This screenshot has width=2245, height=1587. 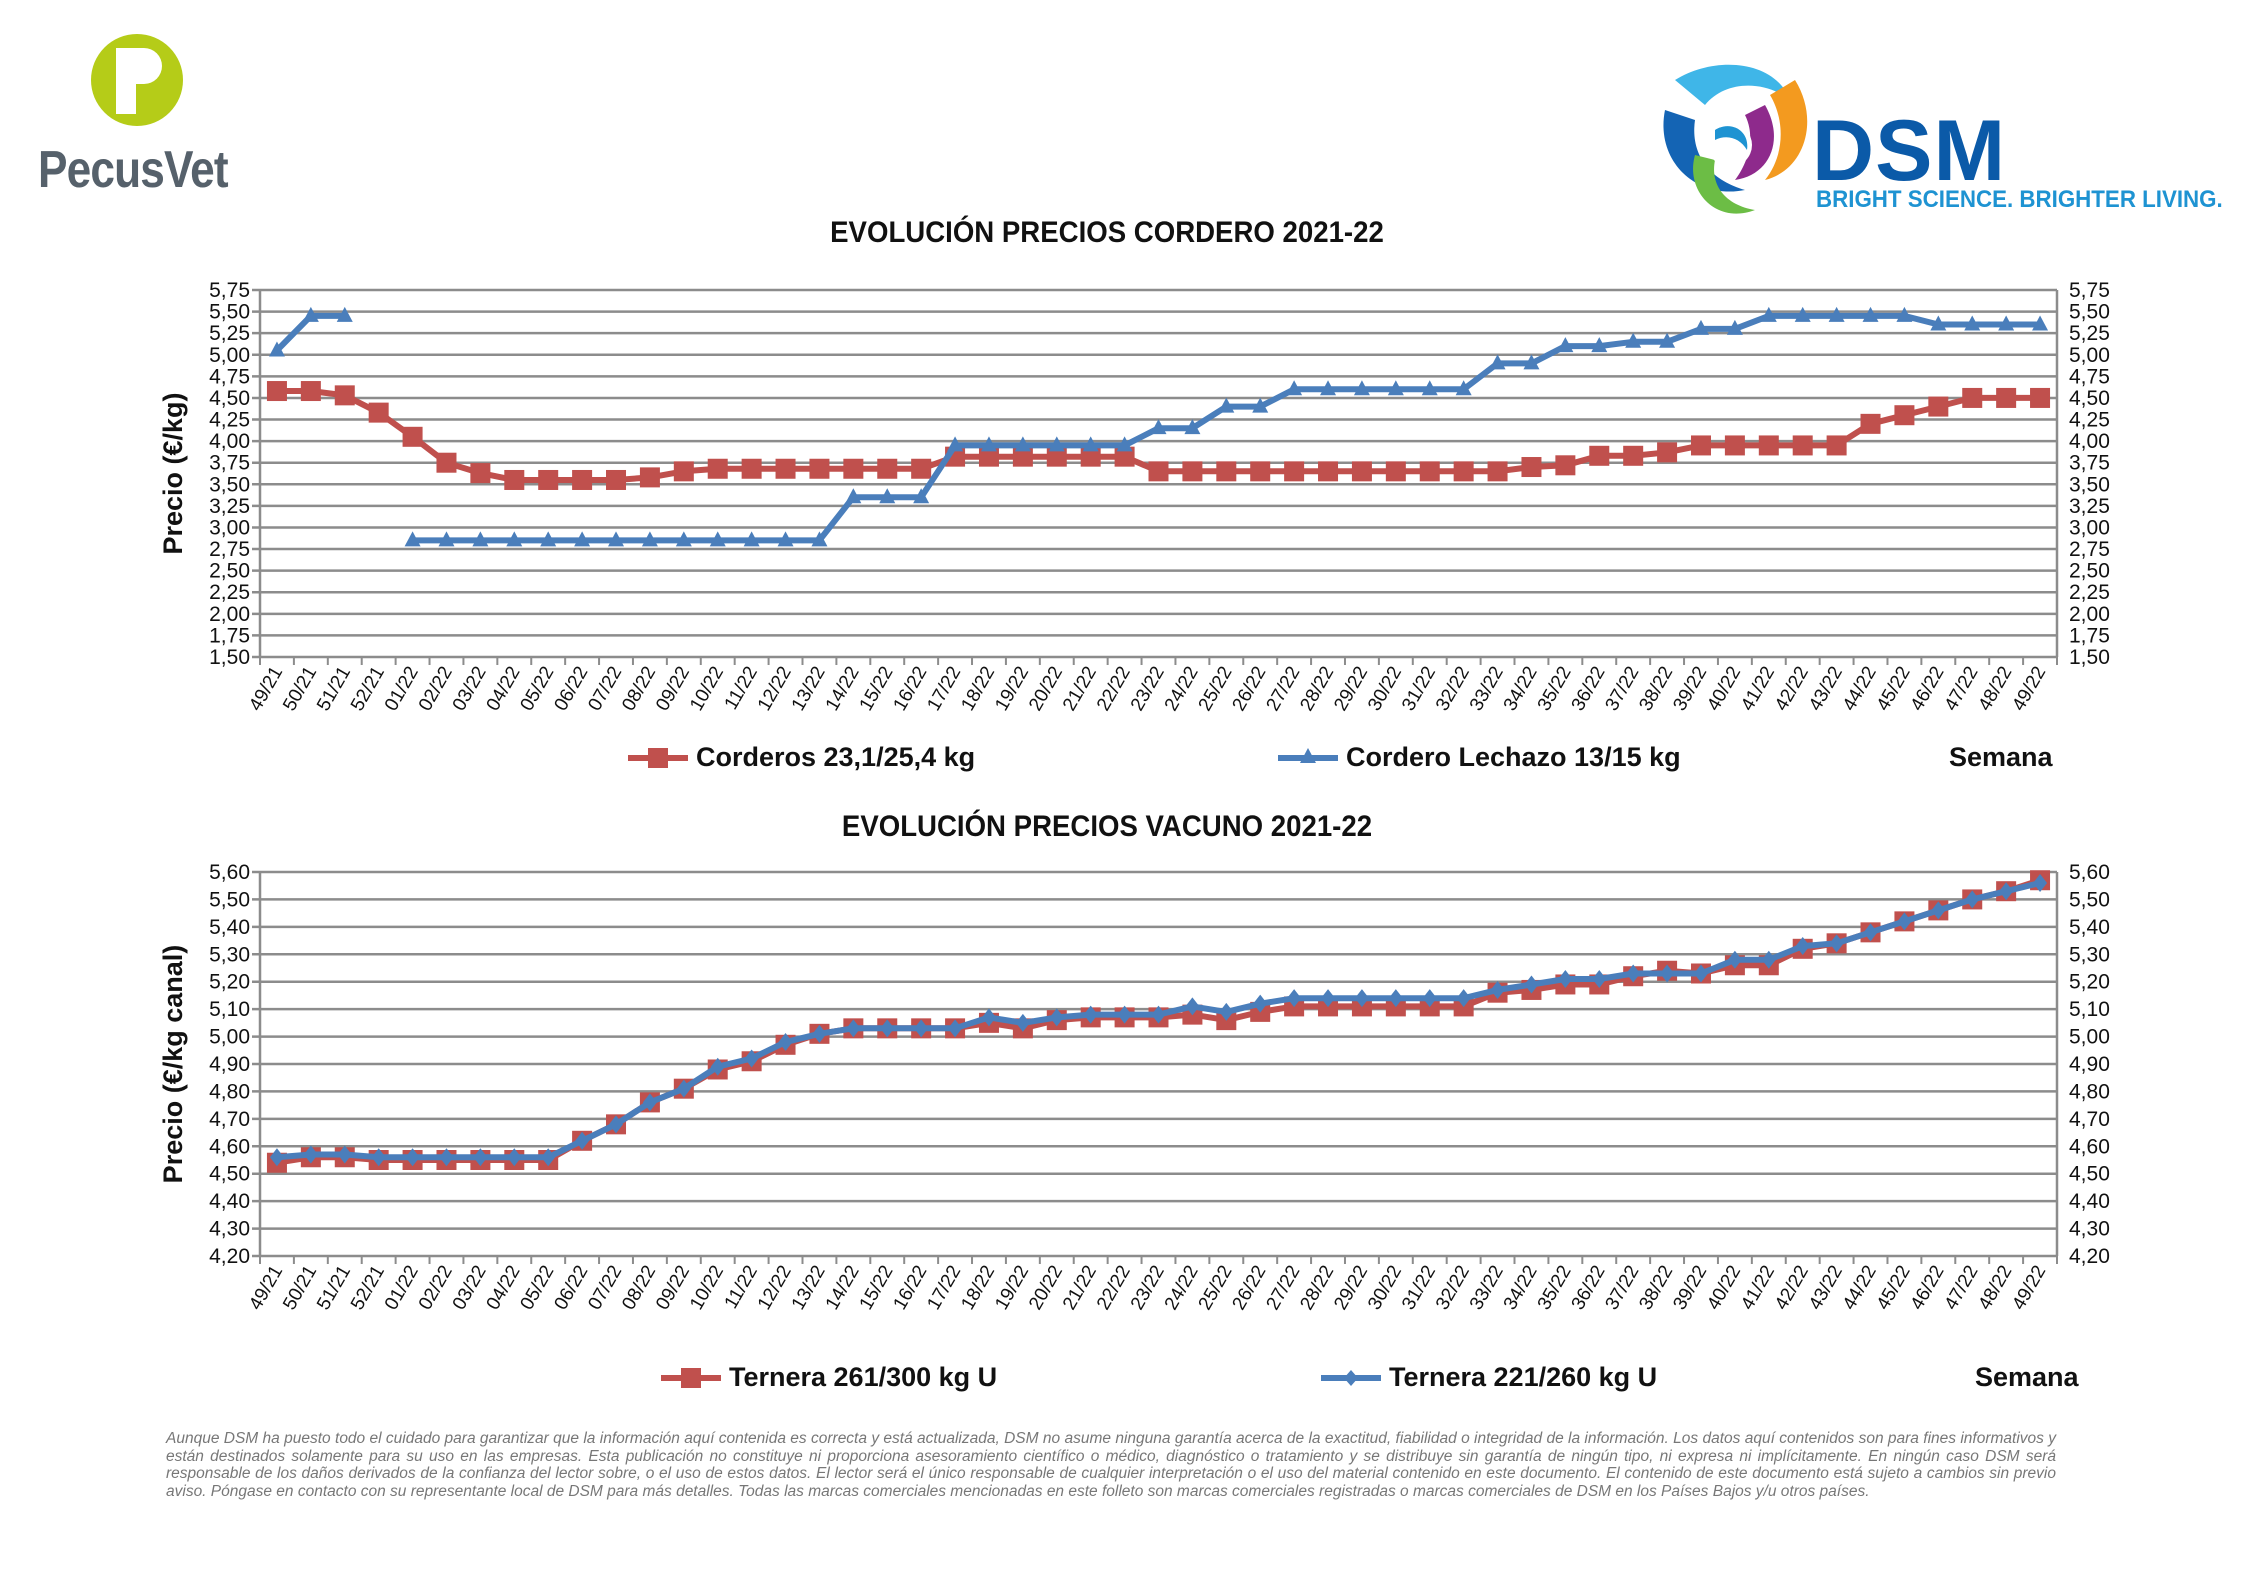 I want to click on y-tick-label: 4,70, so click(x=229, y=1119).